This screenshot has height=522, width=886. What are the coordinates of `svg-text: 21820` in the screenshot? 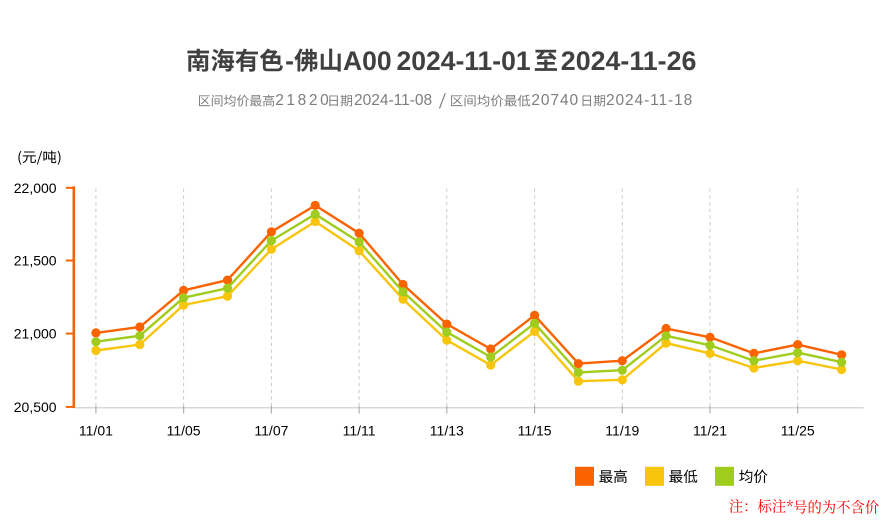 It's located at (303, 100).